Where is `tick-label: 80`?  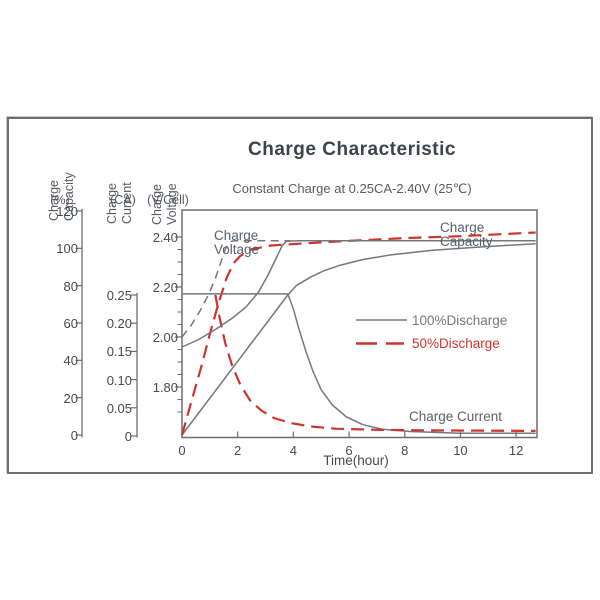
tick-label: 80 is located at coordinates (70, 286).